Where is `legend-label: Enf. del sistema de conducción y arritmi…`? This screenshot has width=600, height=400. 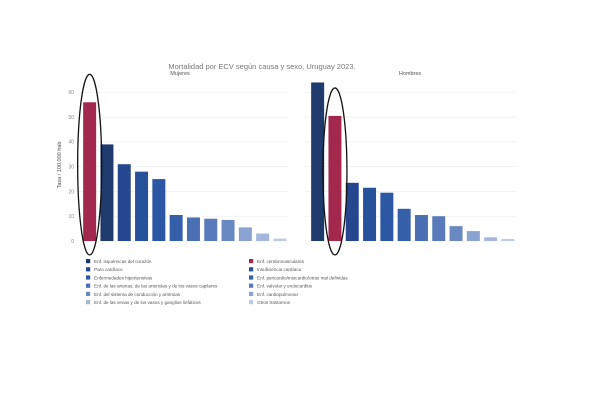 legend-label: Enf. del sistema de conducción y arritmi… is located at coordinates (137, 294).